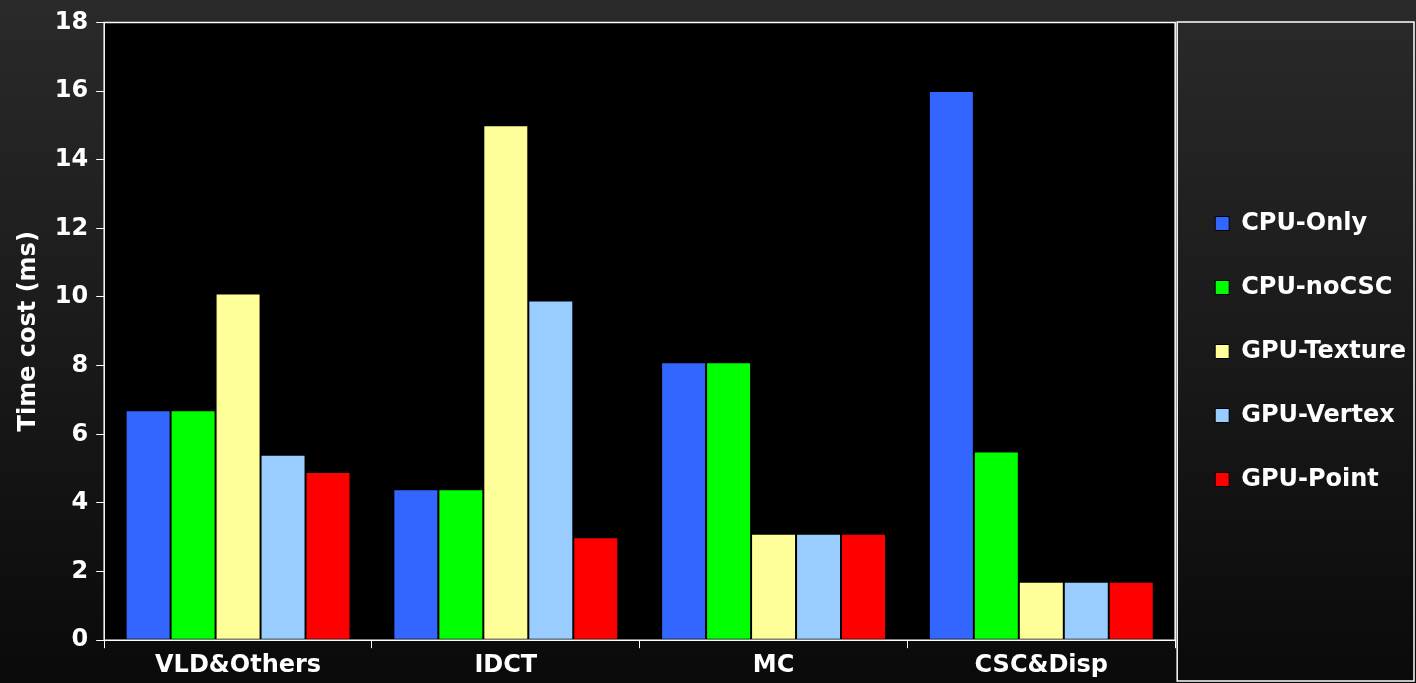 This screenshot has width=1416, height=683. Describe the element at coordinates (26, 331) in the screenshot. I see `y-axis-title: Time cost (ms)` at that location.